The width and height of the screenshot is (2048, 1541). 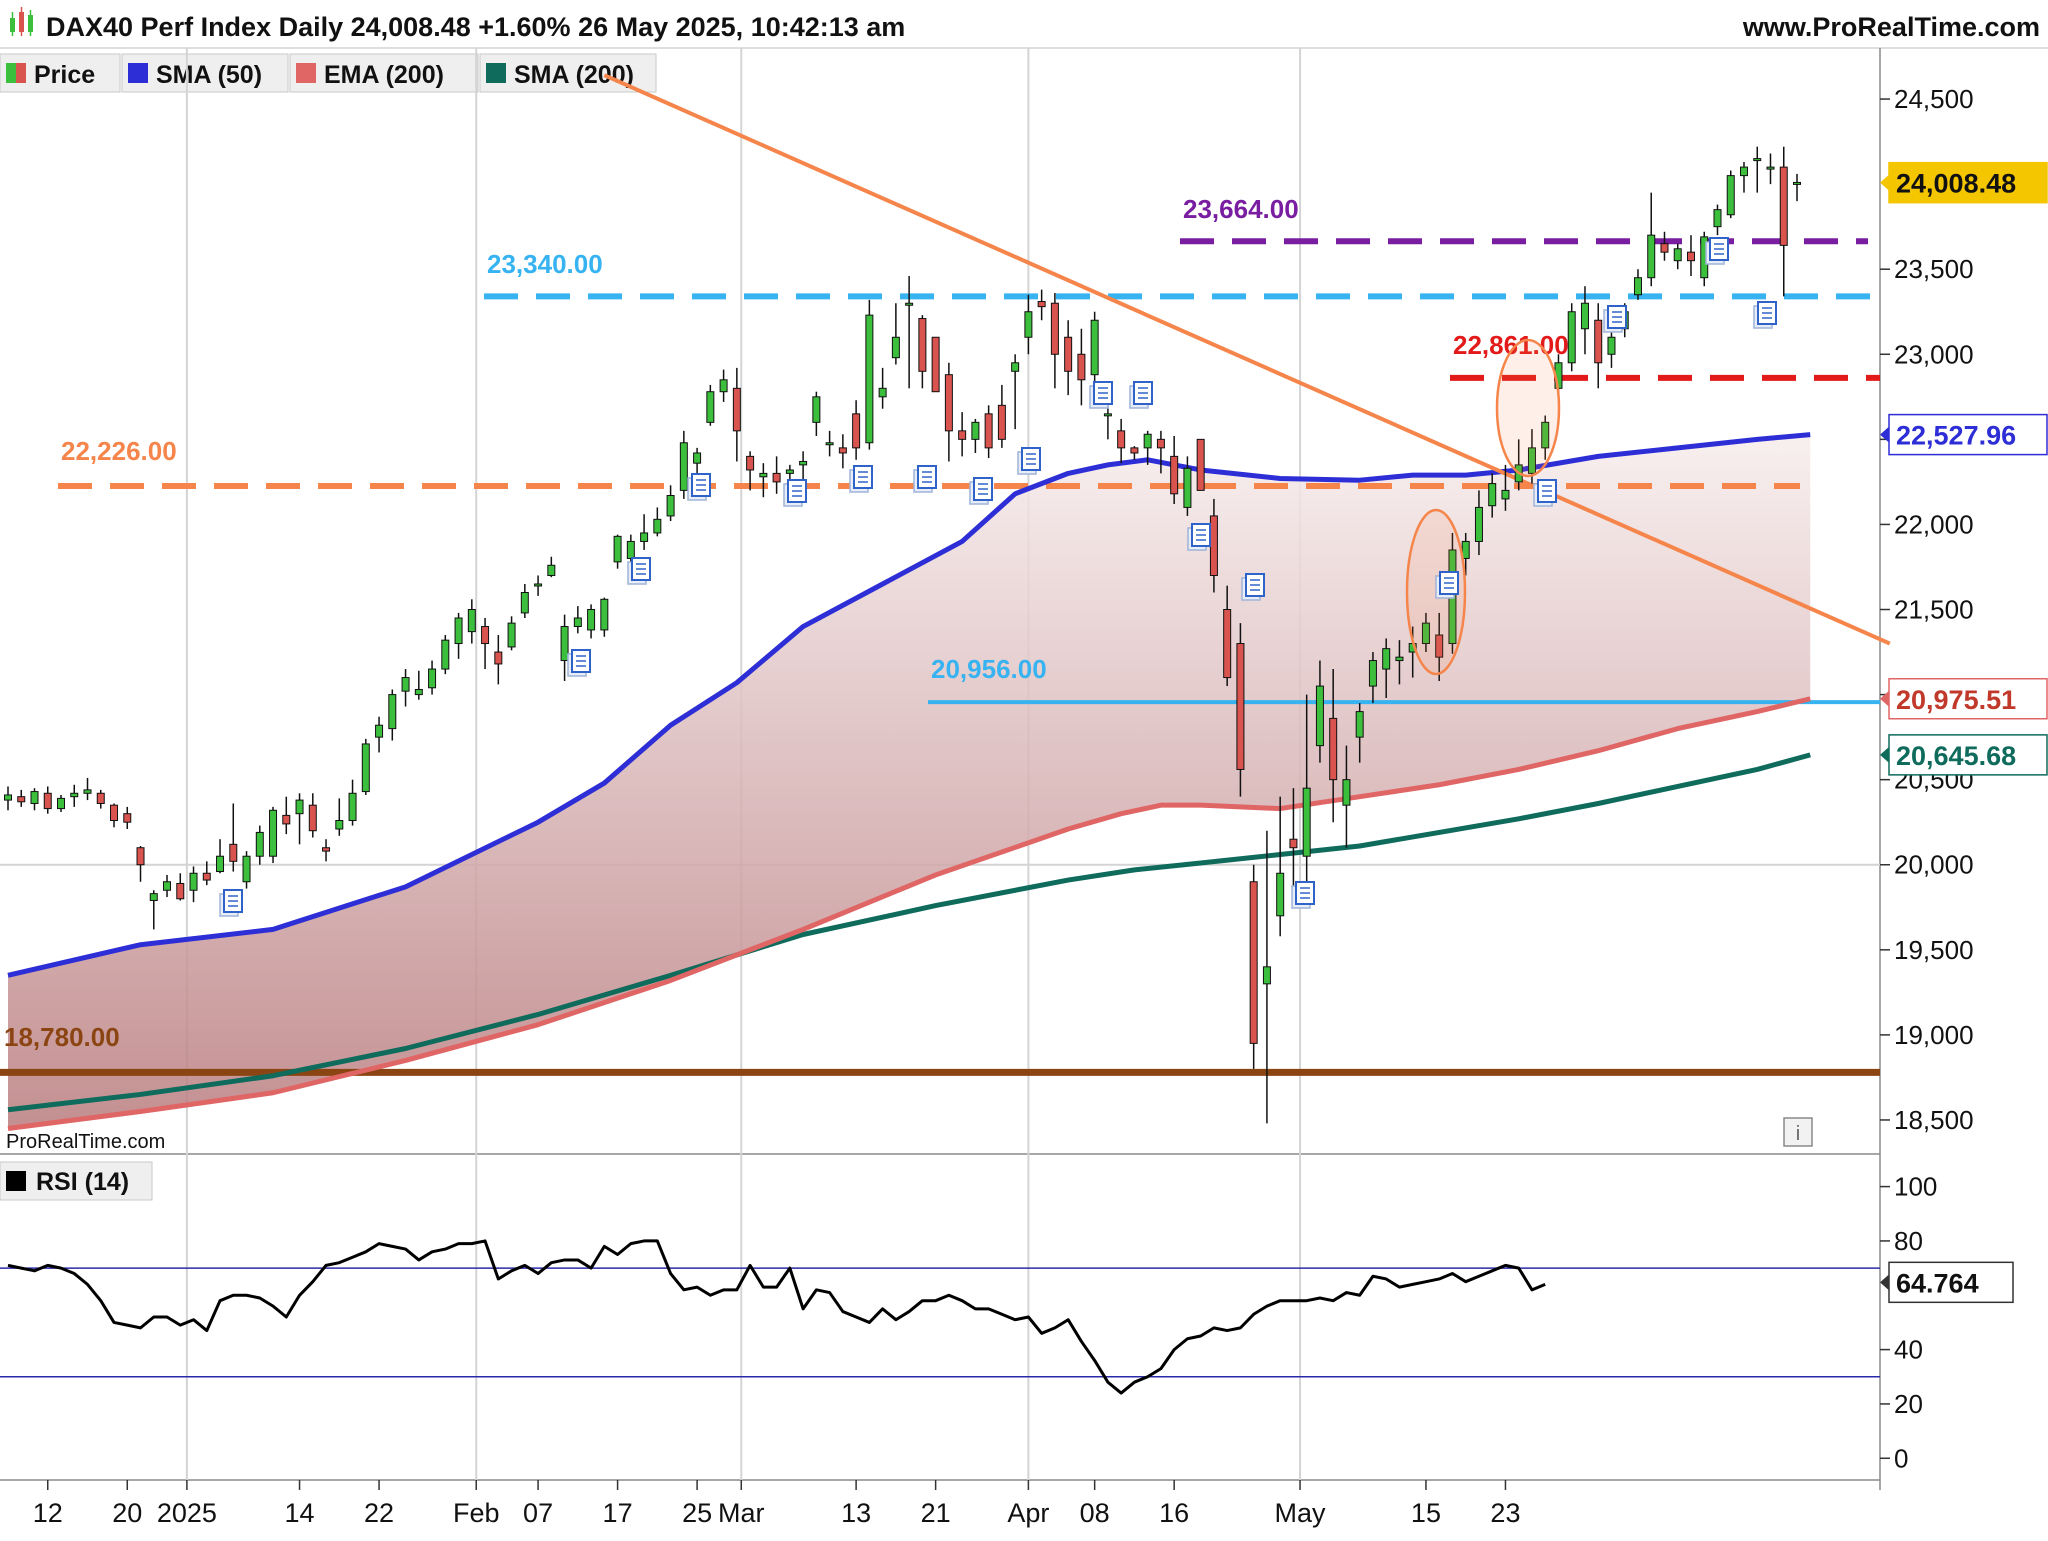 I want to click on ema200-tag-bg, so click(x=1968, y=699).